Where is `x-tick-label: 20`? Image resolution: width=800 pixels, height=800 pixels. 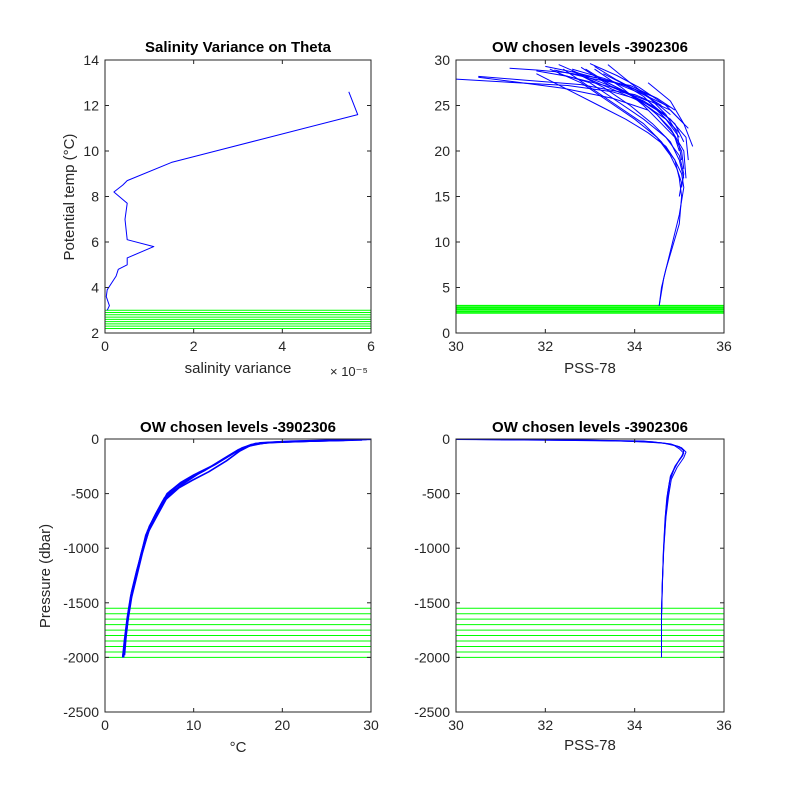
x-tick-label: 20 is located at coordinates (283, 725).